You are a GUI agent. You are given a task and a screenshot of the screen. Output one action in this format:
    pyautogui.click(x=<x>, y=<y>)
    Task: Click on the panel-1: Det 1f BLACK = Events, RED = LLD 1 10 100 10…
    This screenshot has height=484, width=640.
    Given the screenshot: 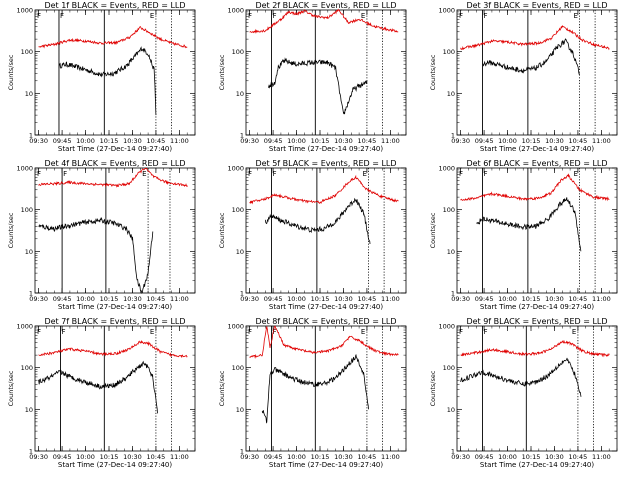 What is the action you would take?
    pyautogui.click(x=101, y=77)
    